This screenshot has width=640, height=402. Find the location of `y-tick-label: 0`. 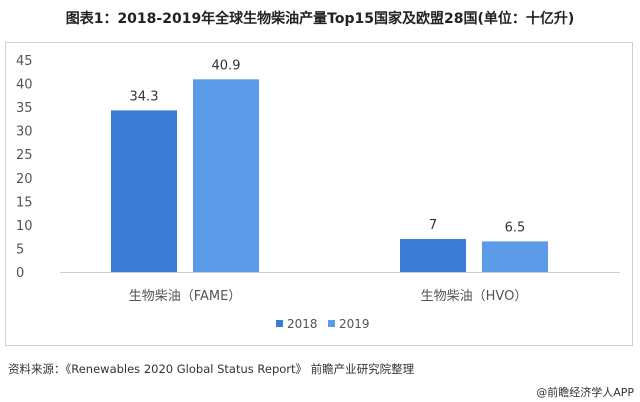

y-tick-label: 0 is located at coordinates (20, 273).